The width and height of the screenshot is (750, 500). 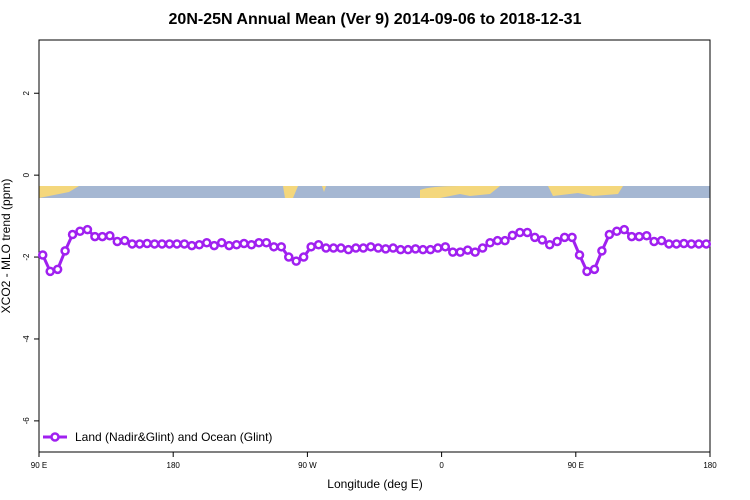 I want to click on legend-label: Land (Nadir&Glint) and Ocean (Glint), so click(x=173, y=437).